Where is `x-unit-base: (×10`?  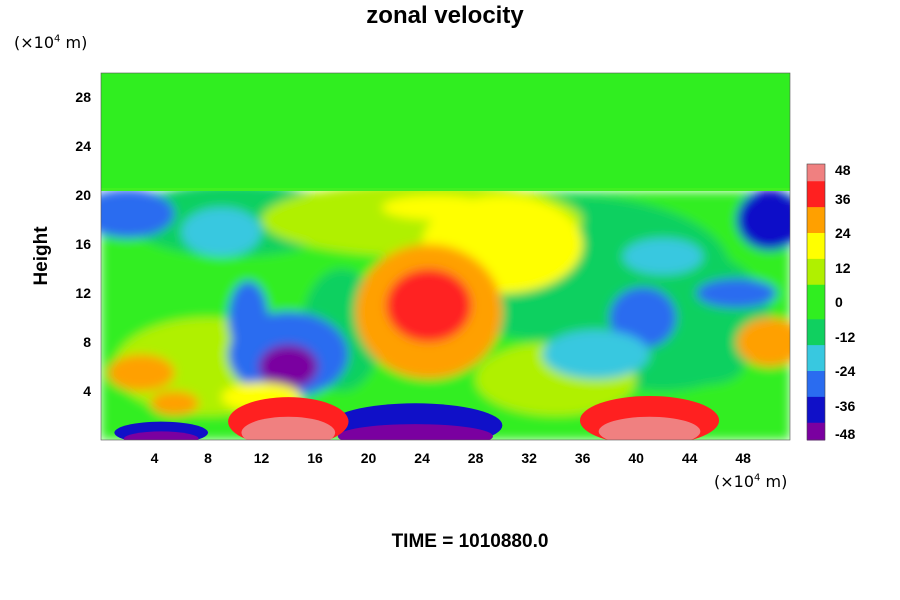
x-unit-base: (×10 is located at coordinates (734, 481).